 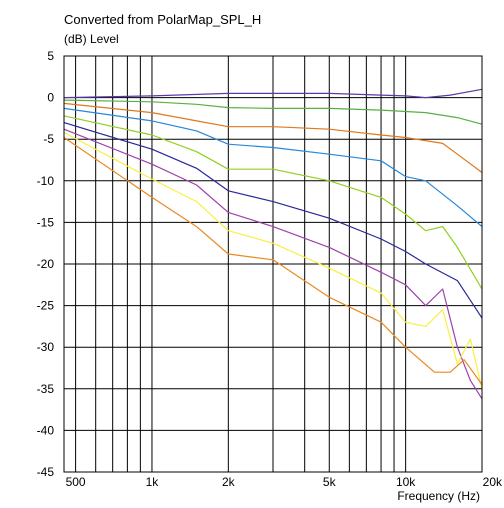 What do you see at coordinates (493, 482) in the screenshot?
I see `x-tick-label: 20k` at bounding box center [493, 482].